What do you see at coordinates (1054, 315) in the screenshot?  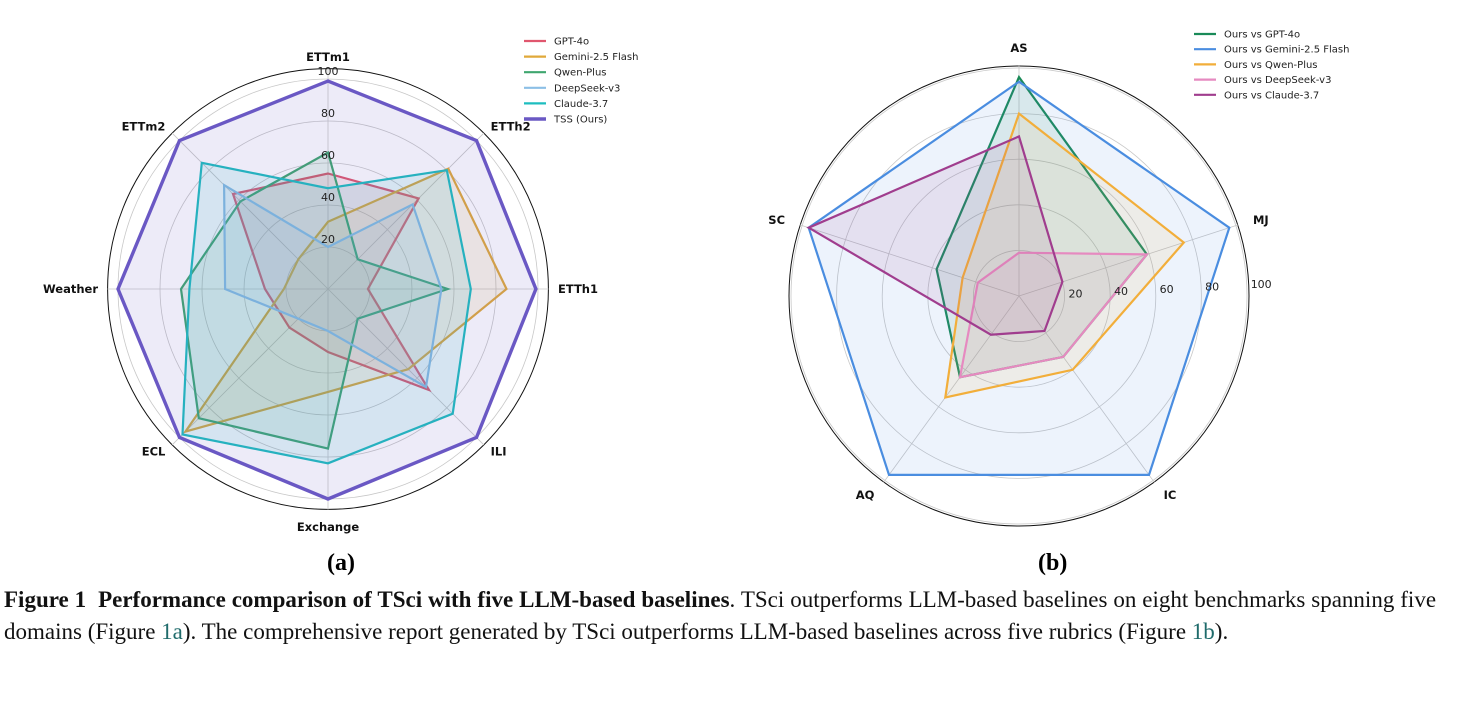 I see `series-ours-vs-deepseek-v3` at bounding box center [1054, 315].